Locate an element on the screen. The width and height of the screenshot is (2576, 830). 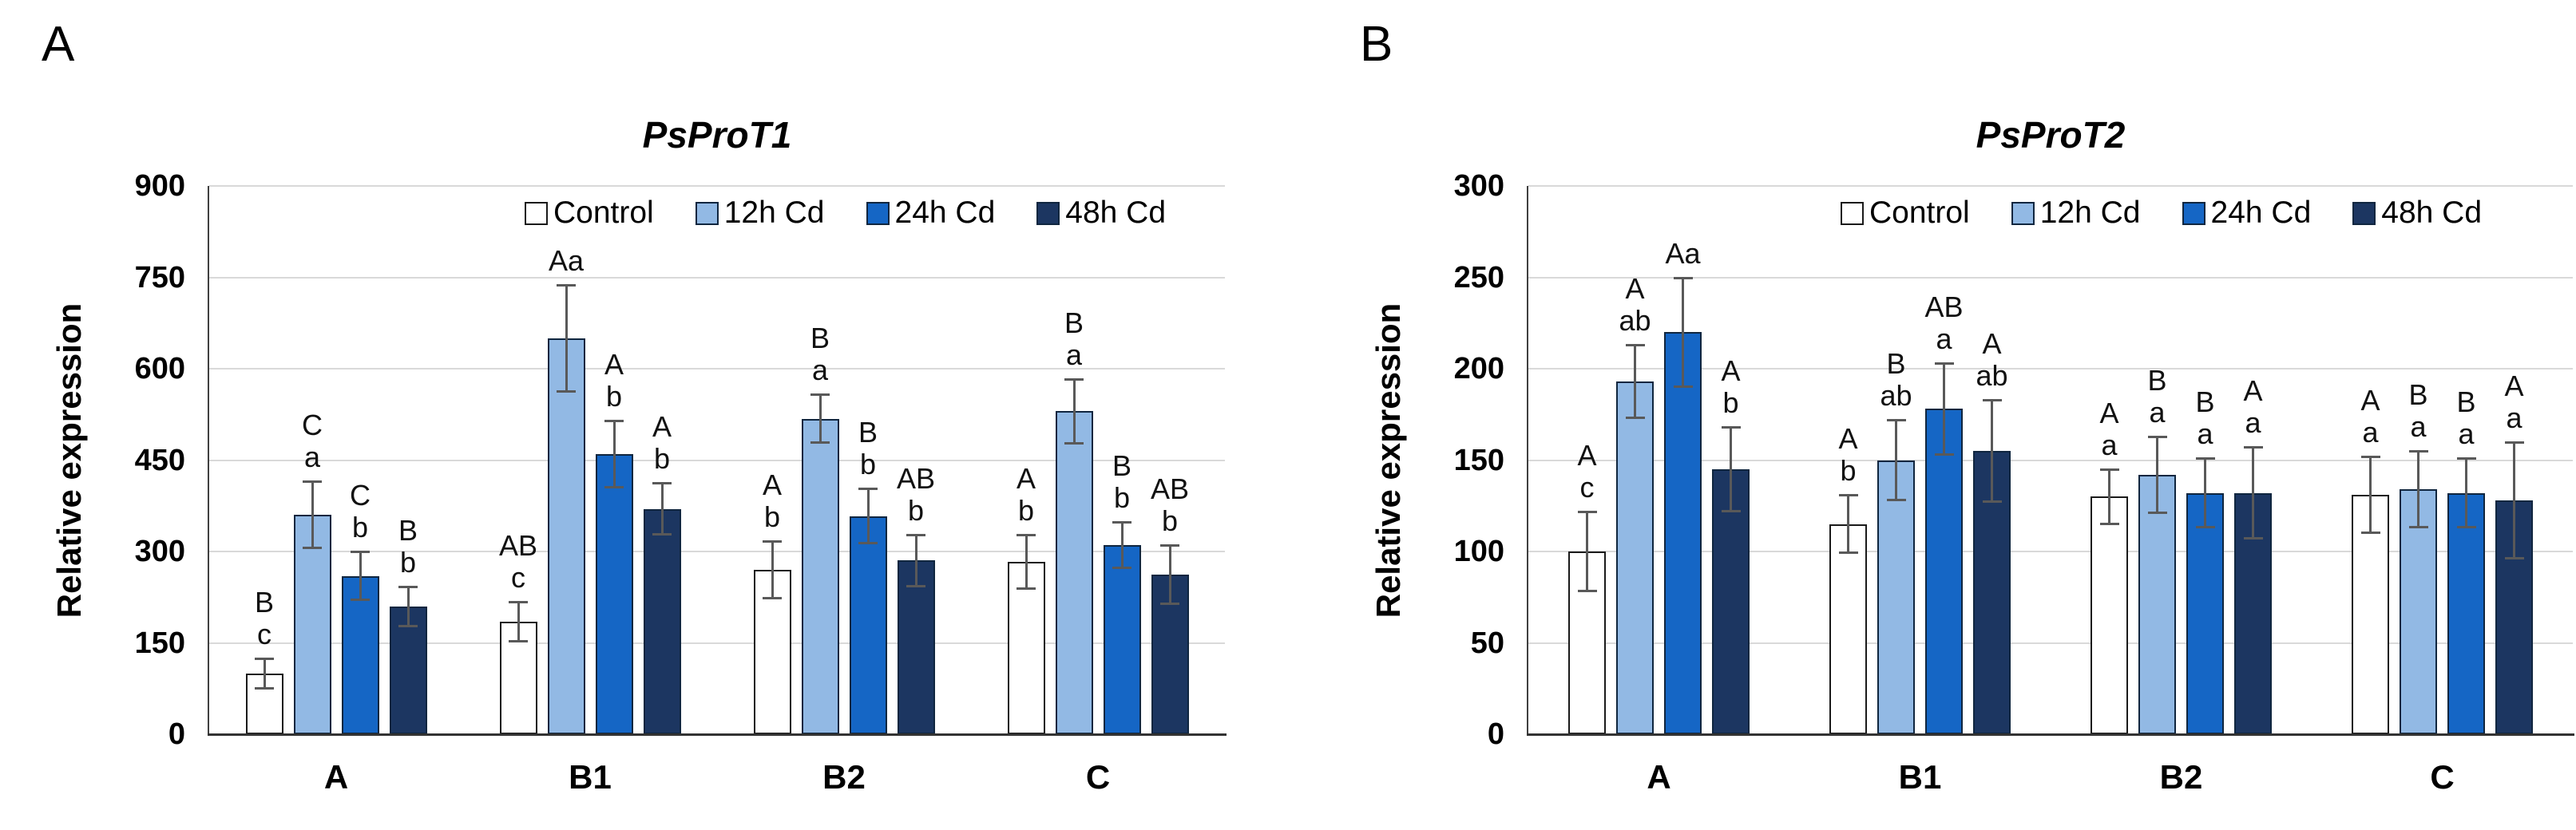
legend-label: 12h Cd is located at coordinates (774, 213).